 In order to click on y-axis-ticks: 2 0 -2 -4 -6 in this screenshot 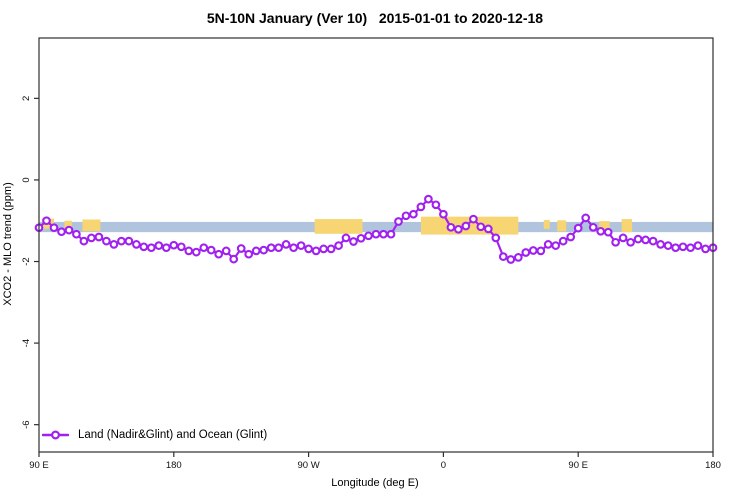, I will do `click(30, 262)`.